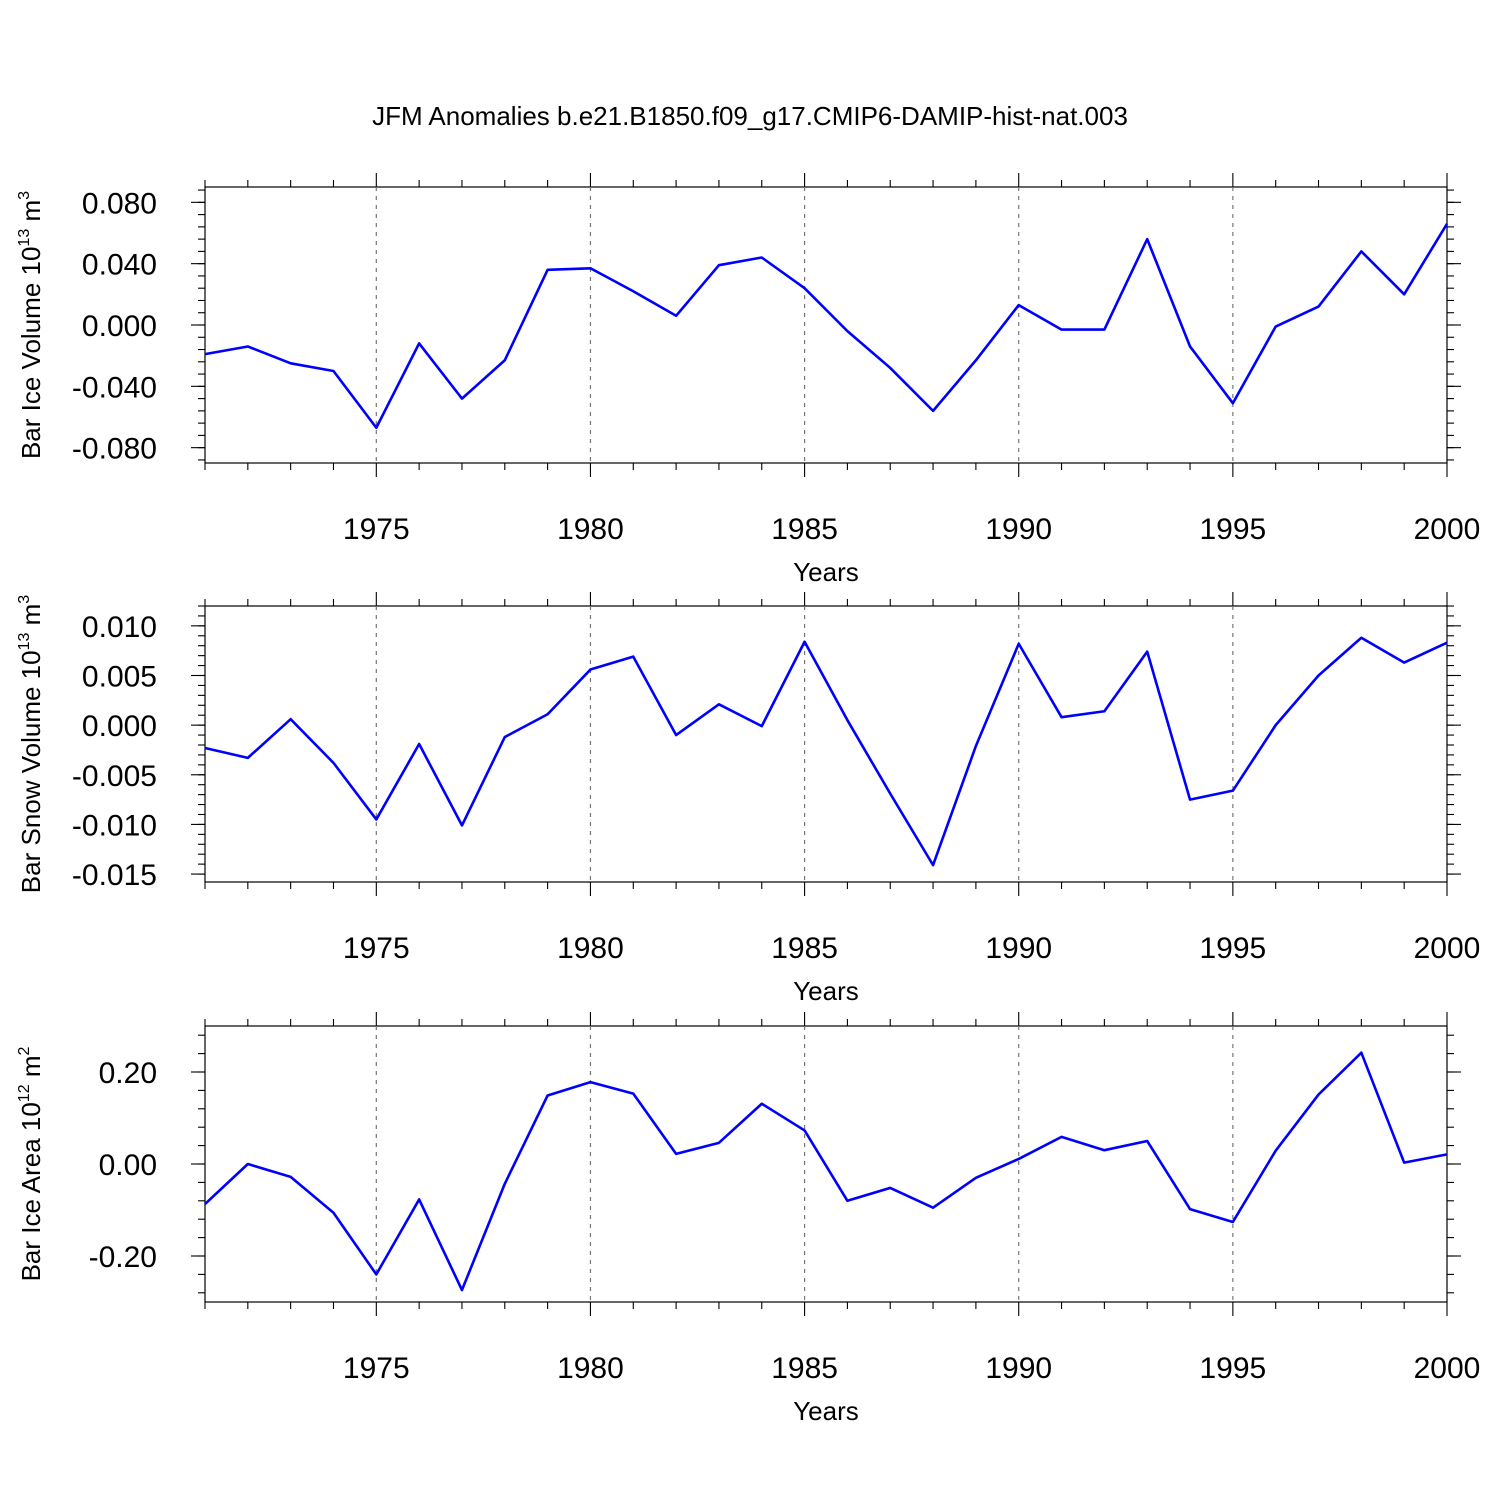 The image size is (1500, 1500). Describe the element at coordinates (114, 875) in the screenshot. I see `y-tick-label: -0.015` at that location.